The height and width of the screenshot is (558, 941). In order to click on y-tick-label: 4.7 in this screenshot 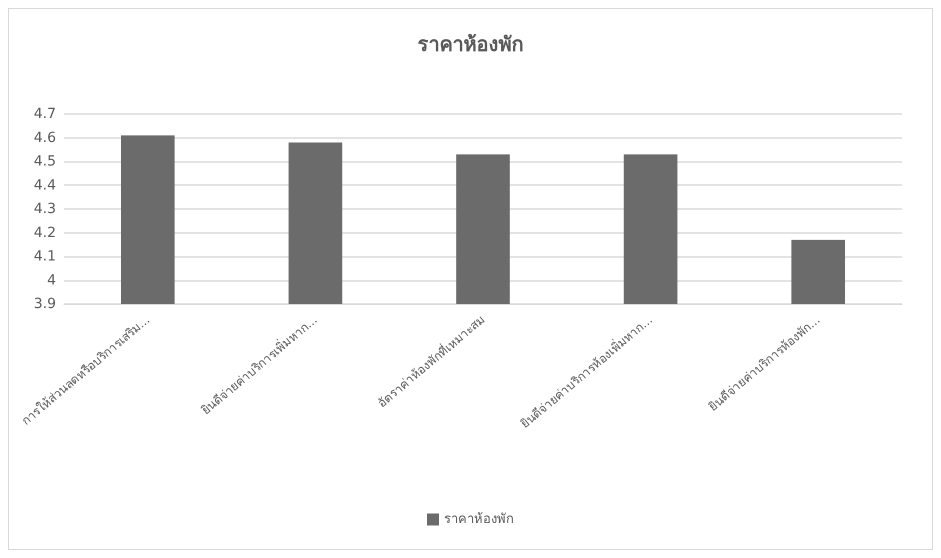, I will do `click(45, 114)`.